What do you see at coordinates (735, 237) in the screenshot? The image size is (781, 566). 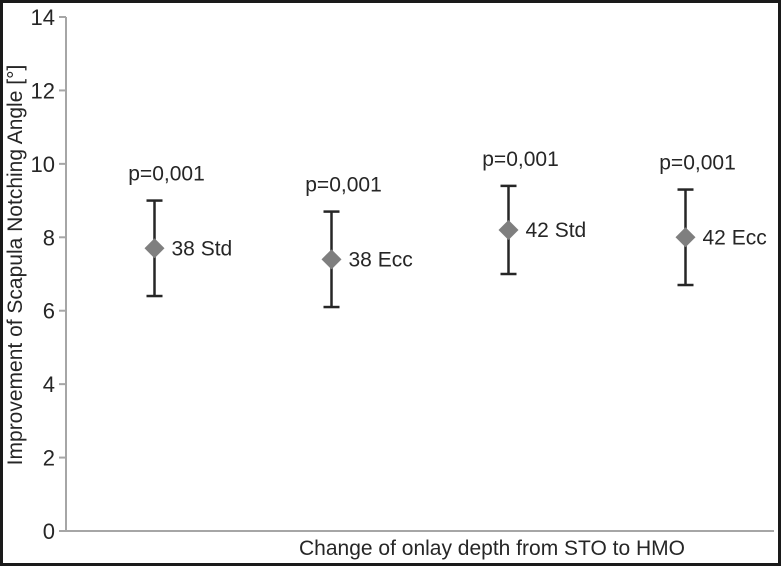 I see `point-label: 42 Ecc` at bounding box center [735, 237].